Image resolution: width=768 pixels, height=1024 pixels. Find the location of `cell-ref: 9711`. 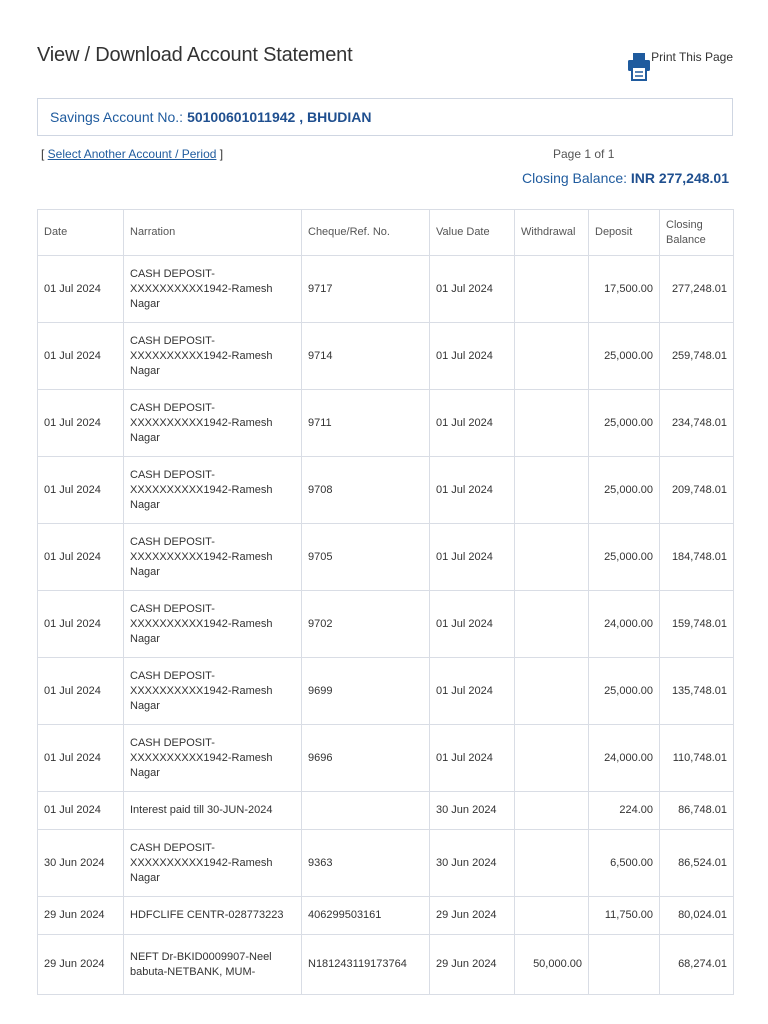

cell-ref: 9711 is located at coordinates (365, 423).